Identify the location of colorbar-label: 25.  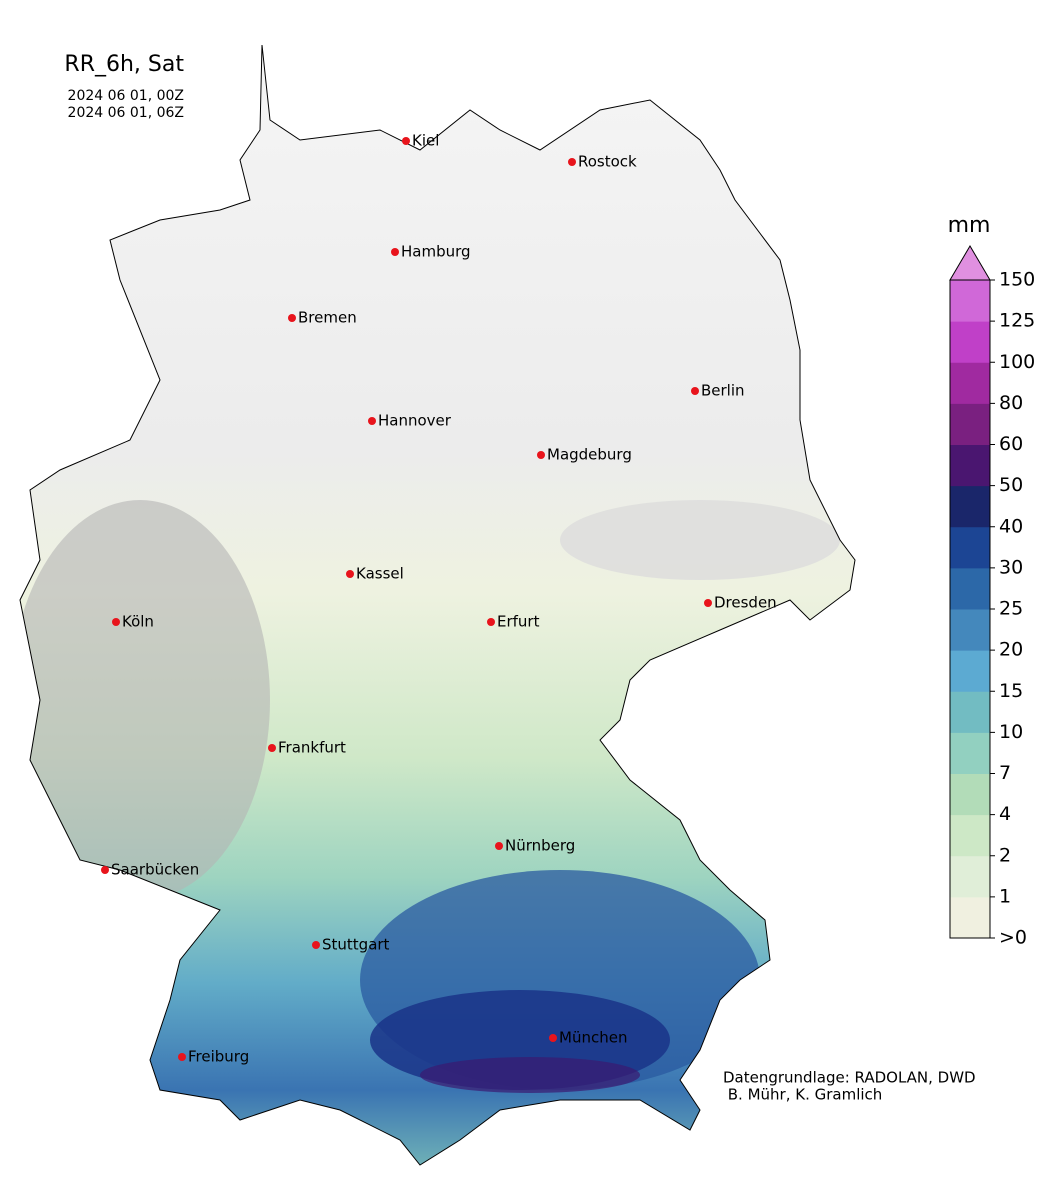
(1011, 609).